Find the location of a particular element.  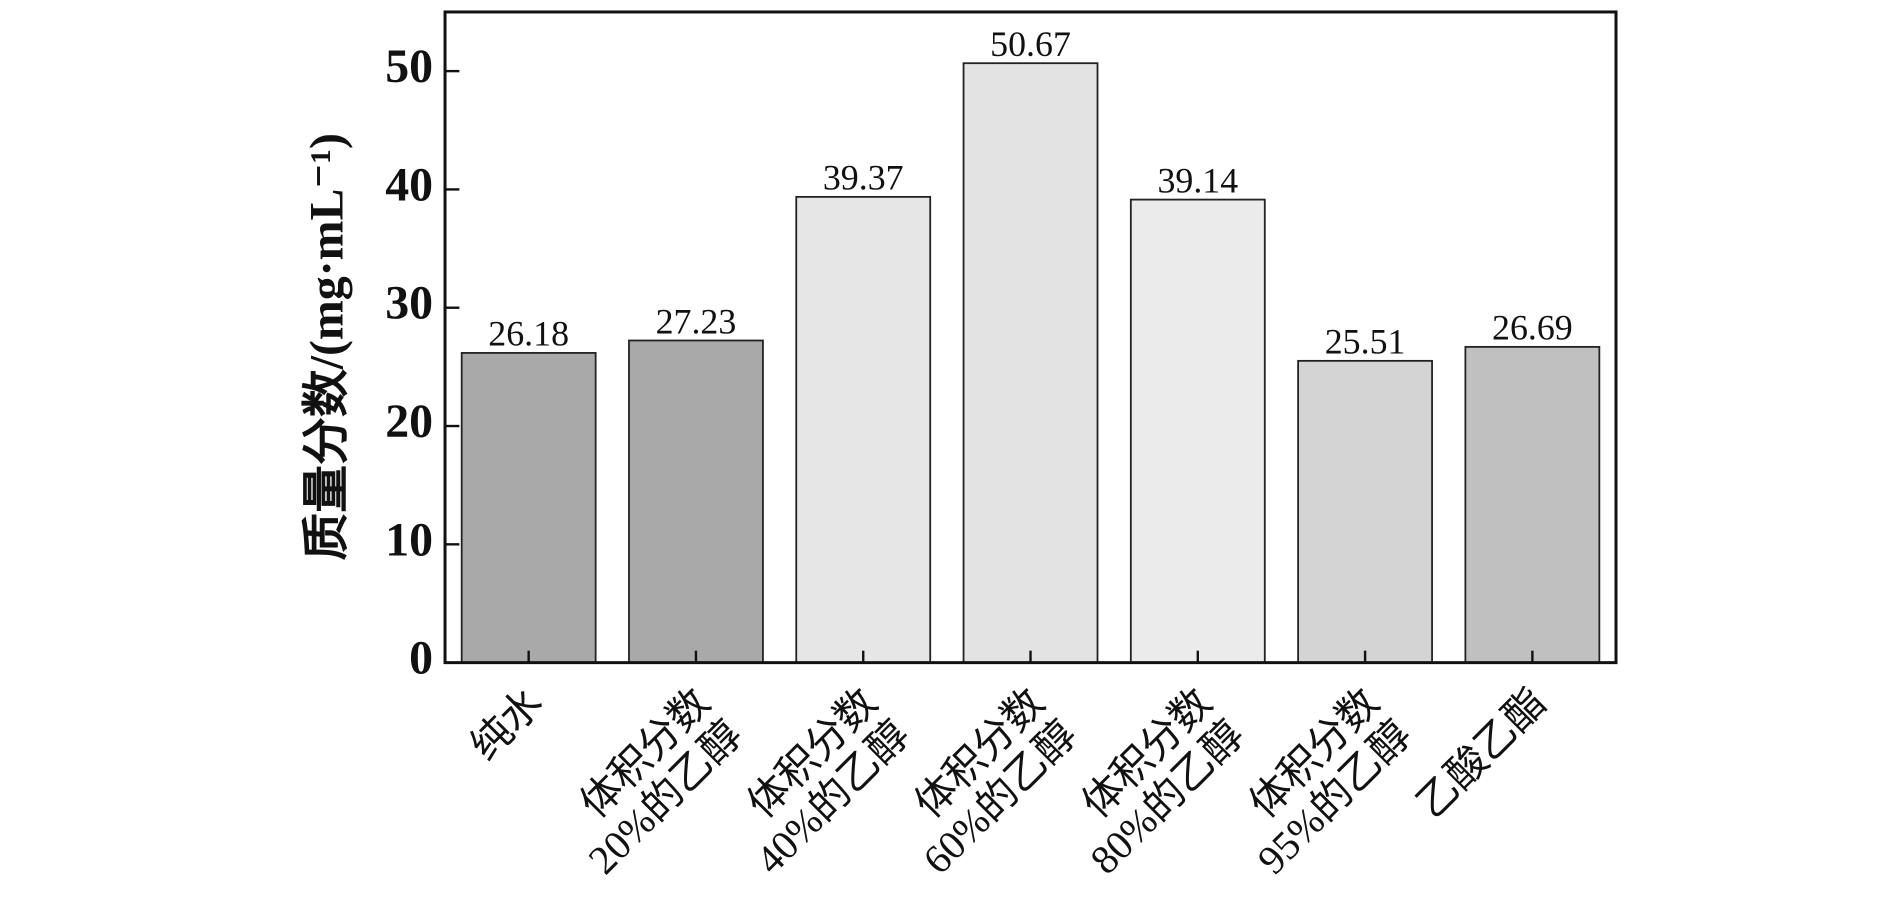

x-tick-label-line: 乙酸乙酯 is located at coordinates (1481, 753).